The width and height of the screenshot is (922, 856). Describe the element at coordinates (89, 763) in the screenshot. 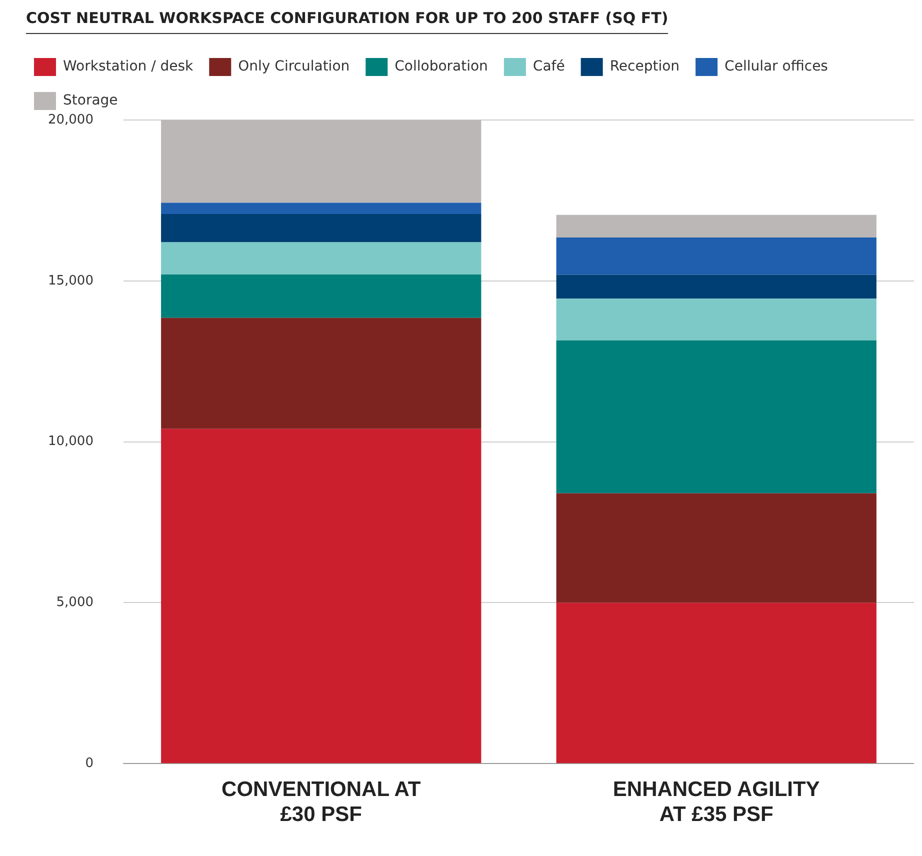

I see `y-tick-label: 0` at that location.